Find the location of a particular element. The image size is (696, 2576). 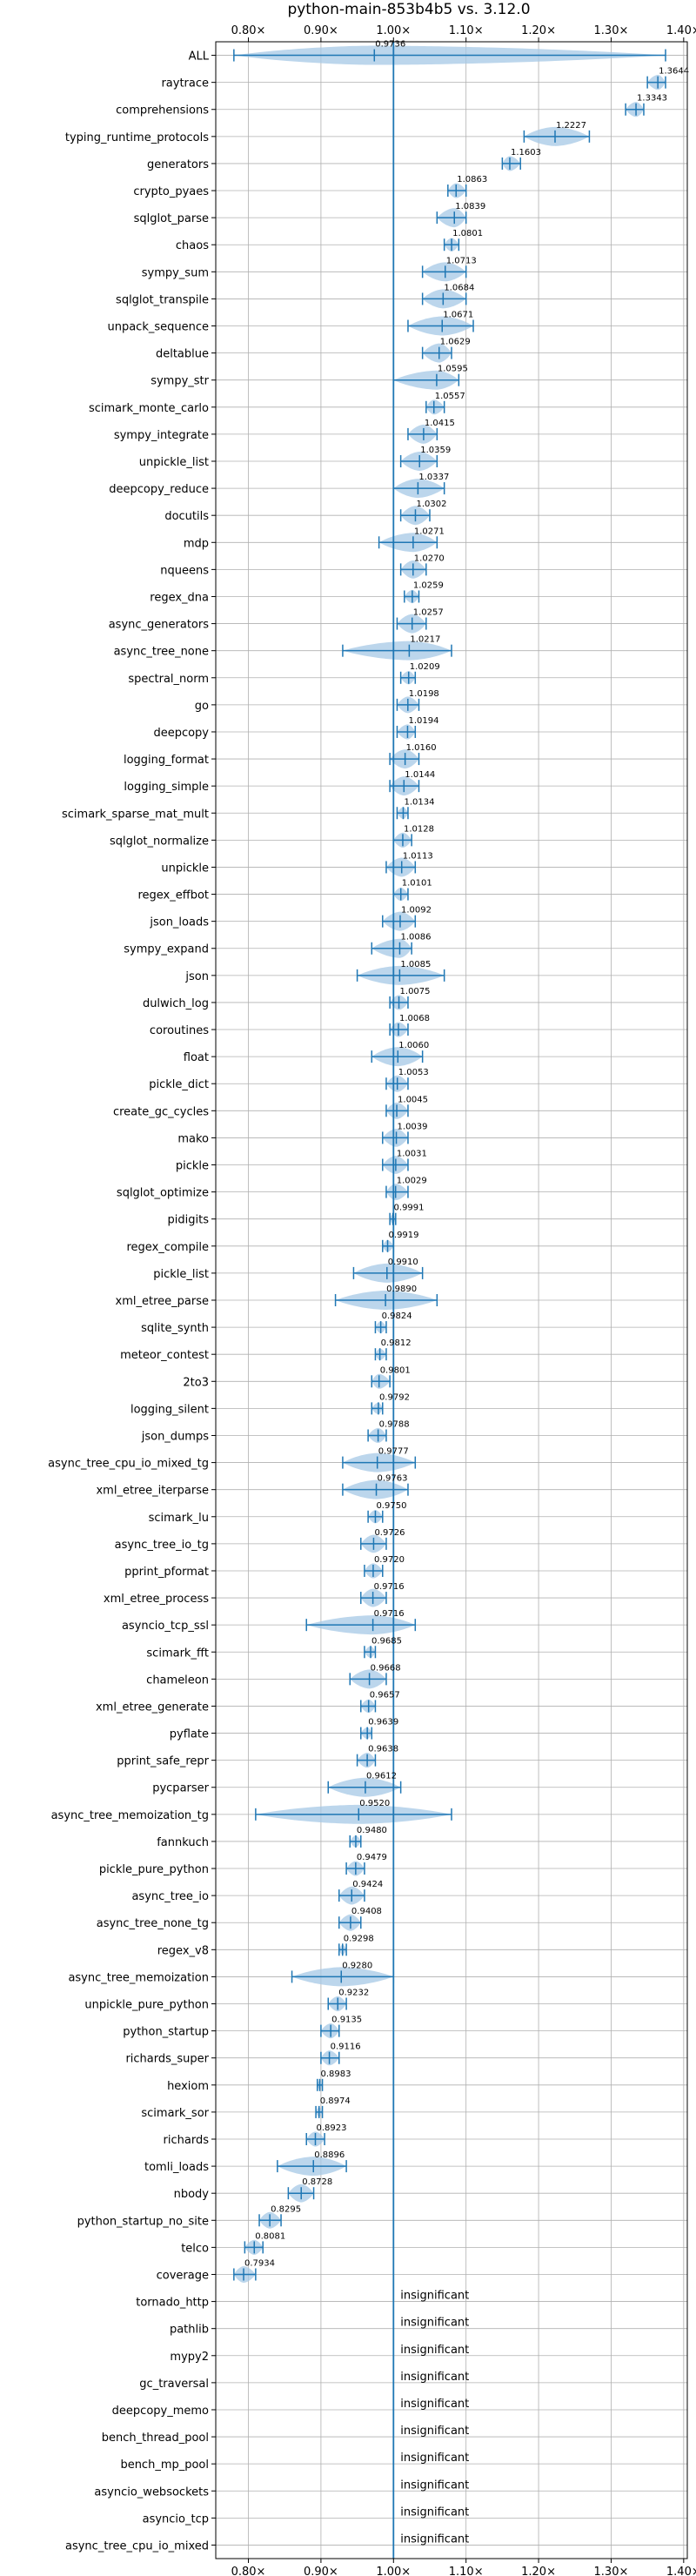

category-label: tornado_http is located at coordinates (172, 2303).